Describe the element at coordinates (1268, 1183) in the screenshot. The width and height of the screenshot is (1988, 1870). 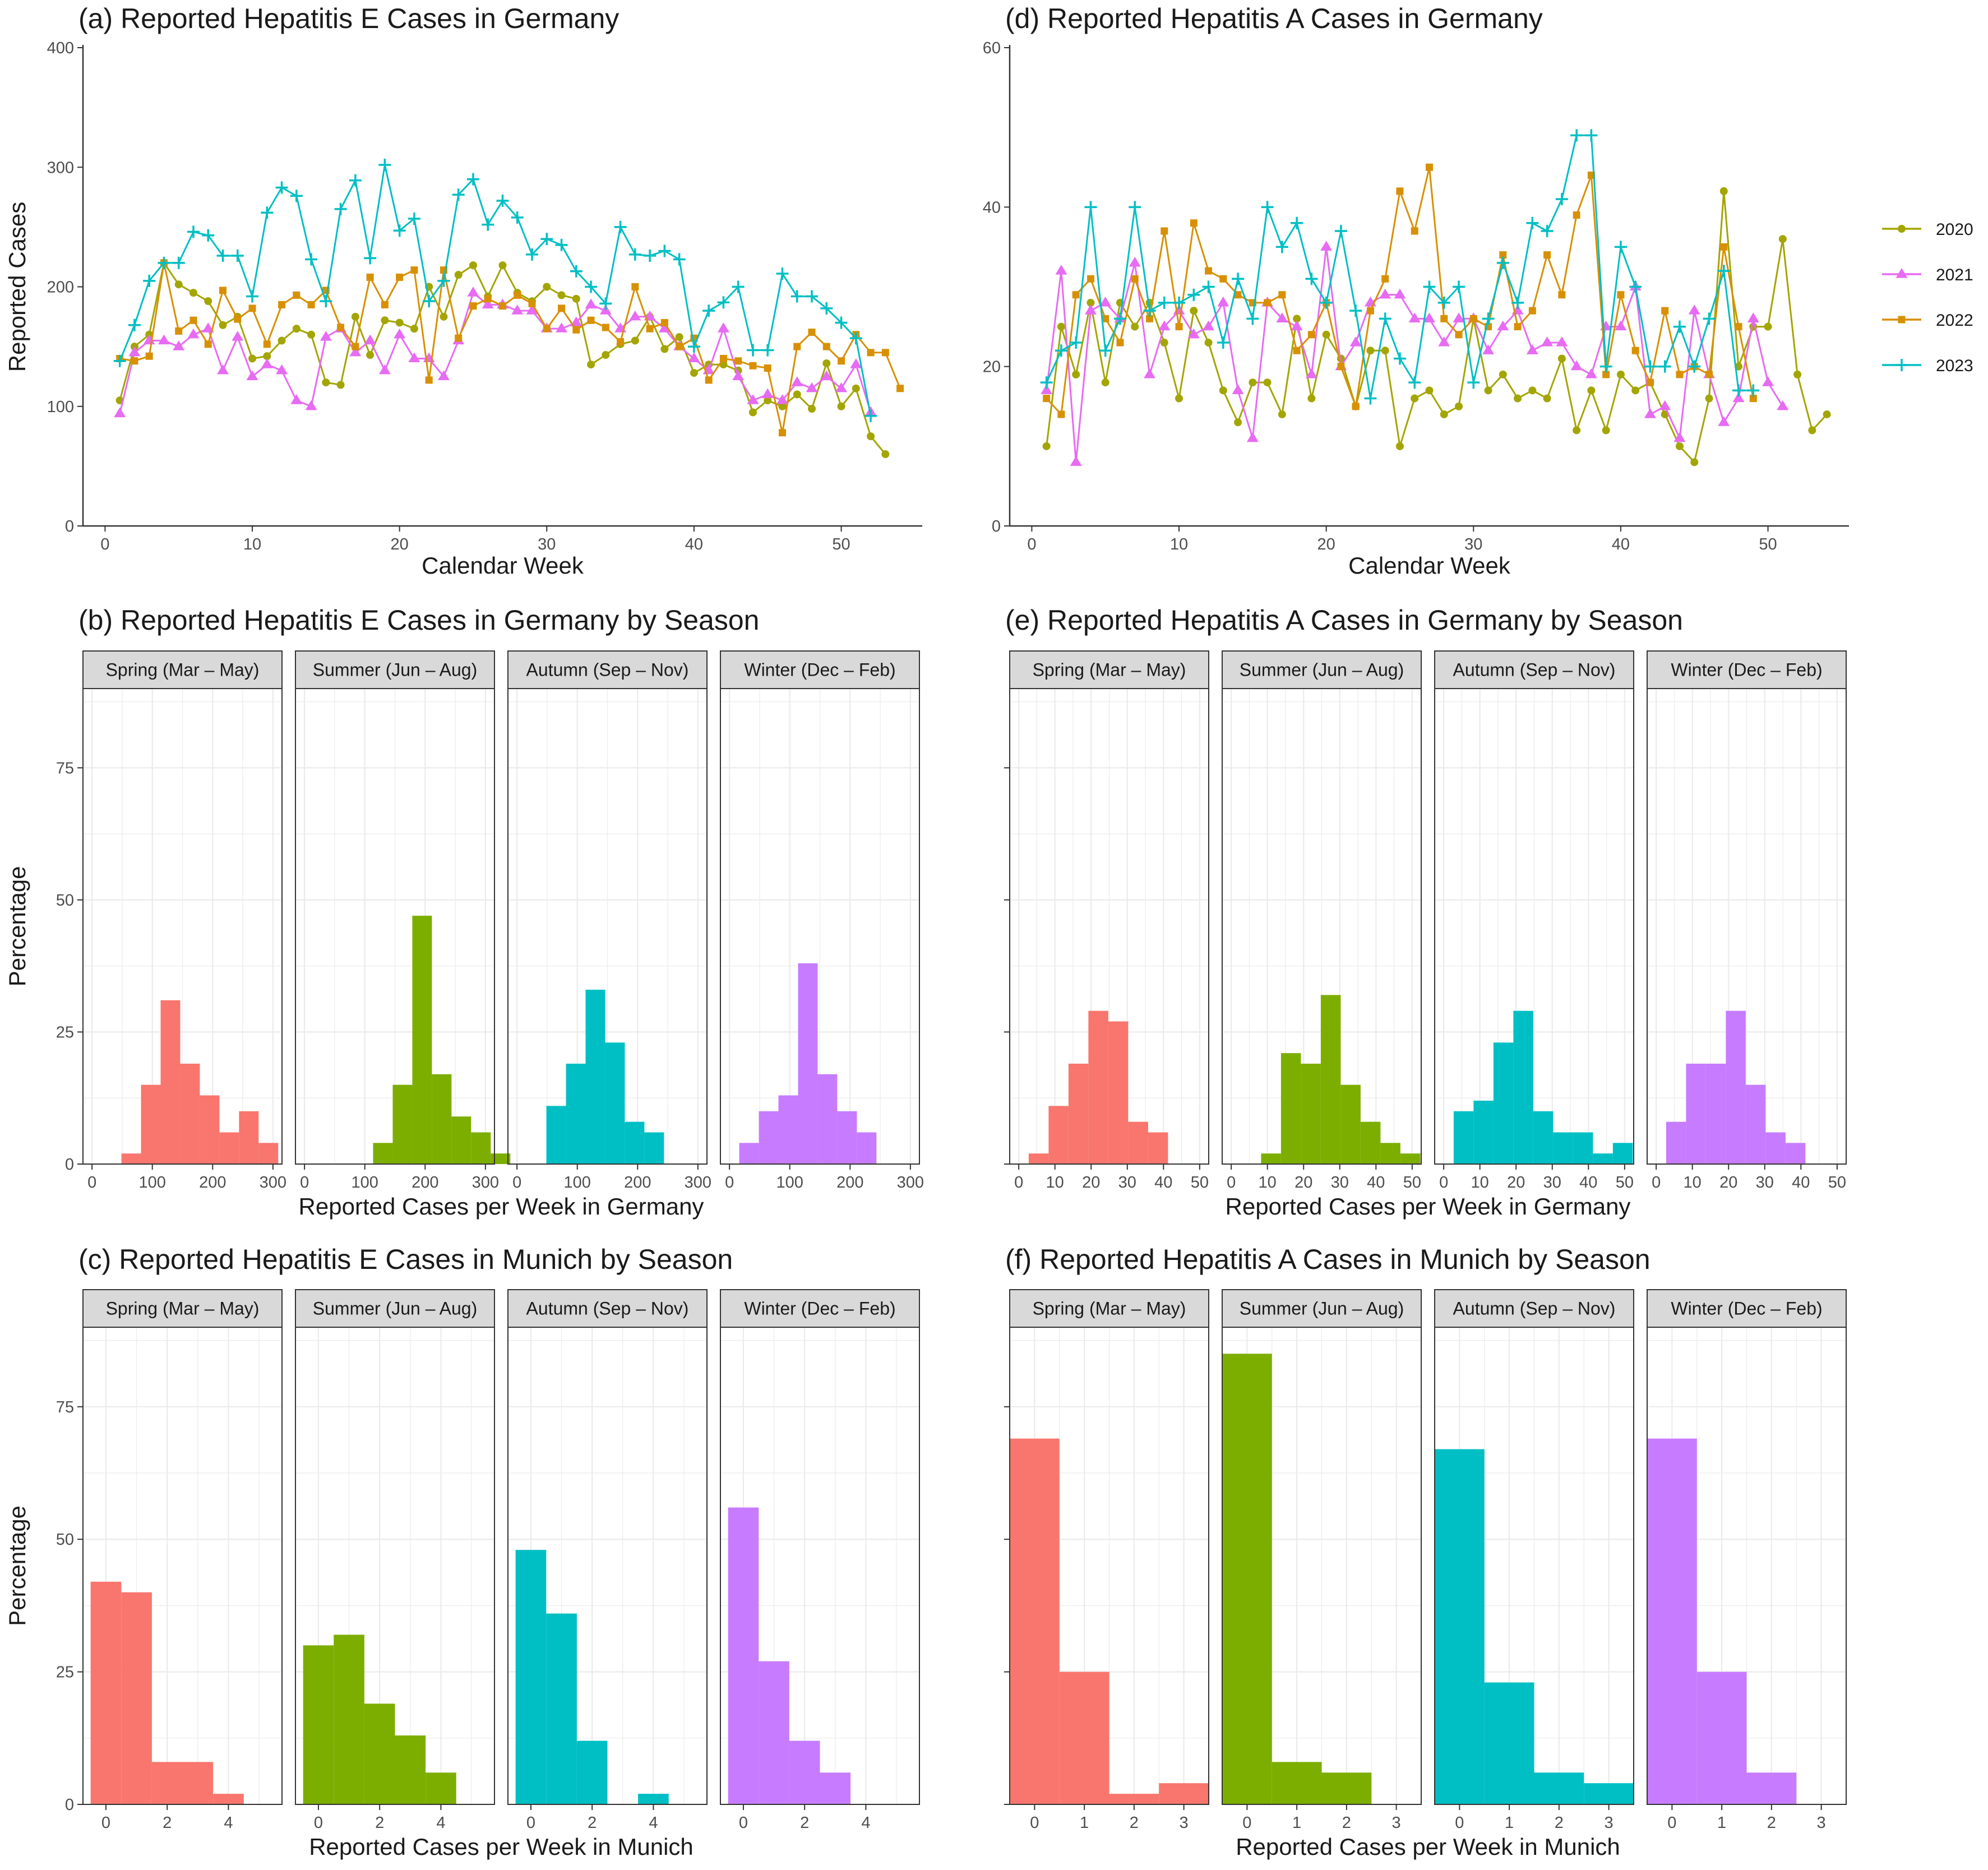
I see `x-tick-label: 10` at that location.